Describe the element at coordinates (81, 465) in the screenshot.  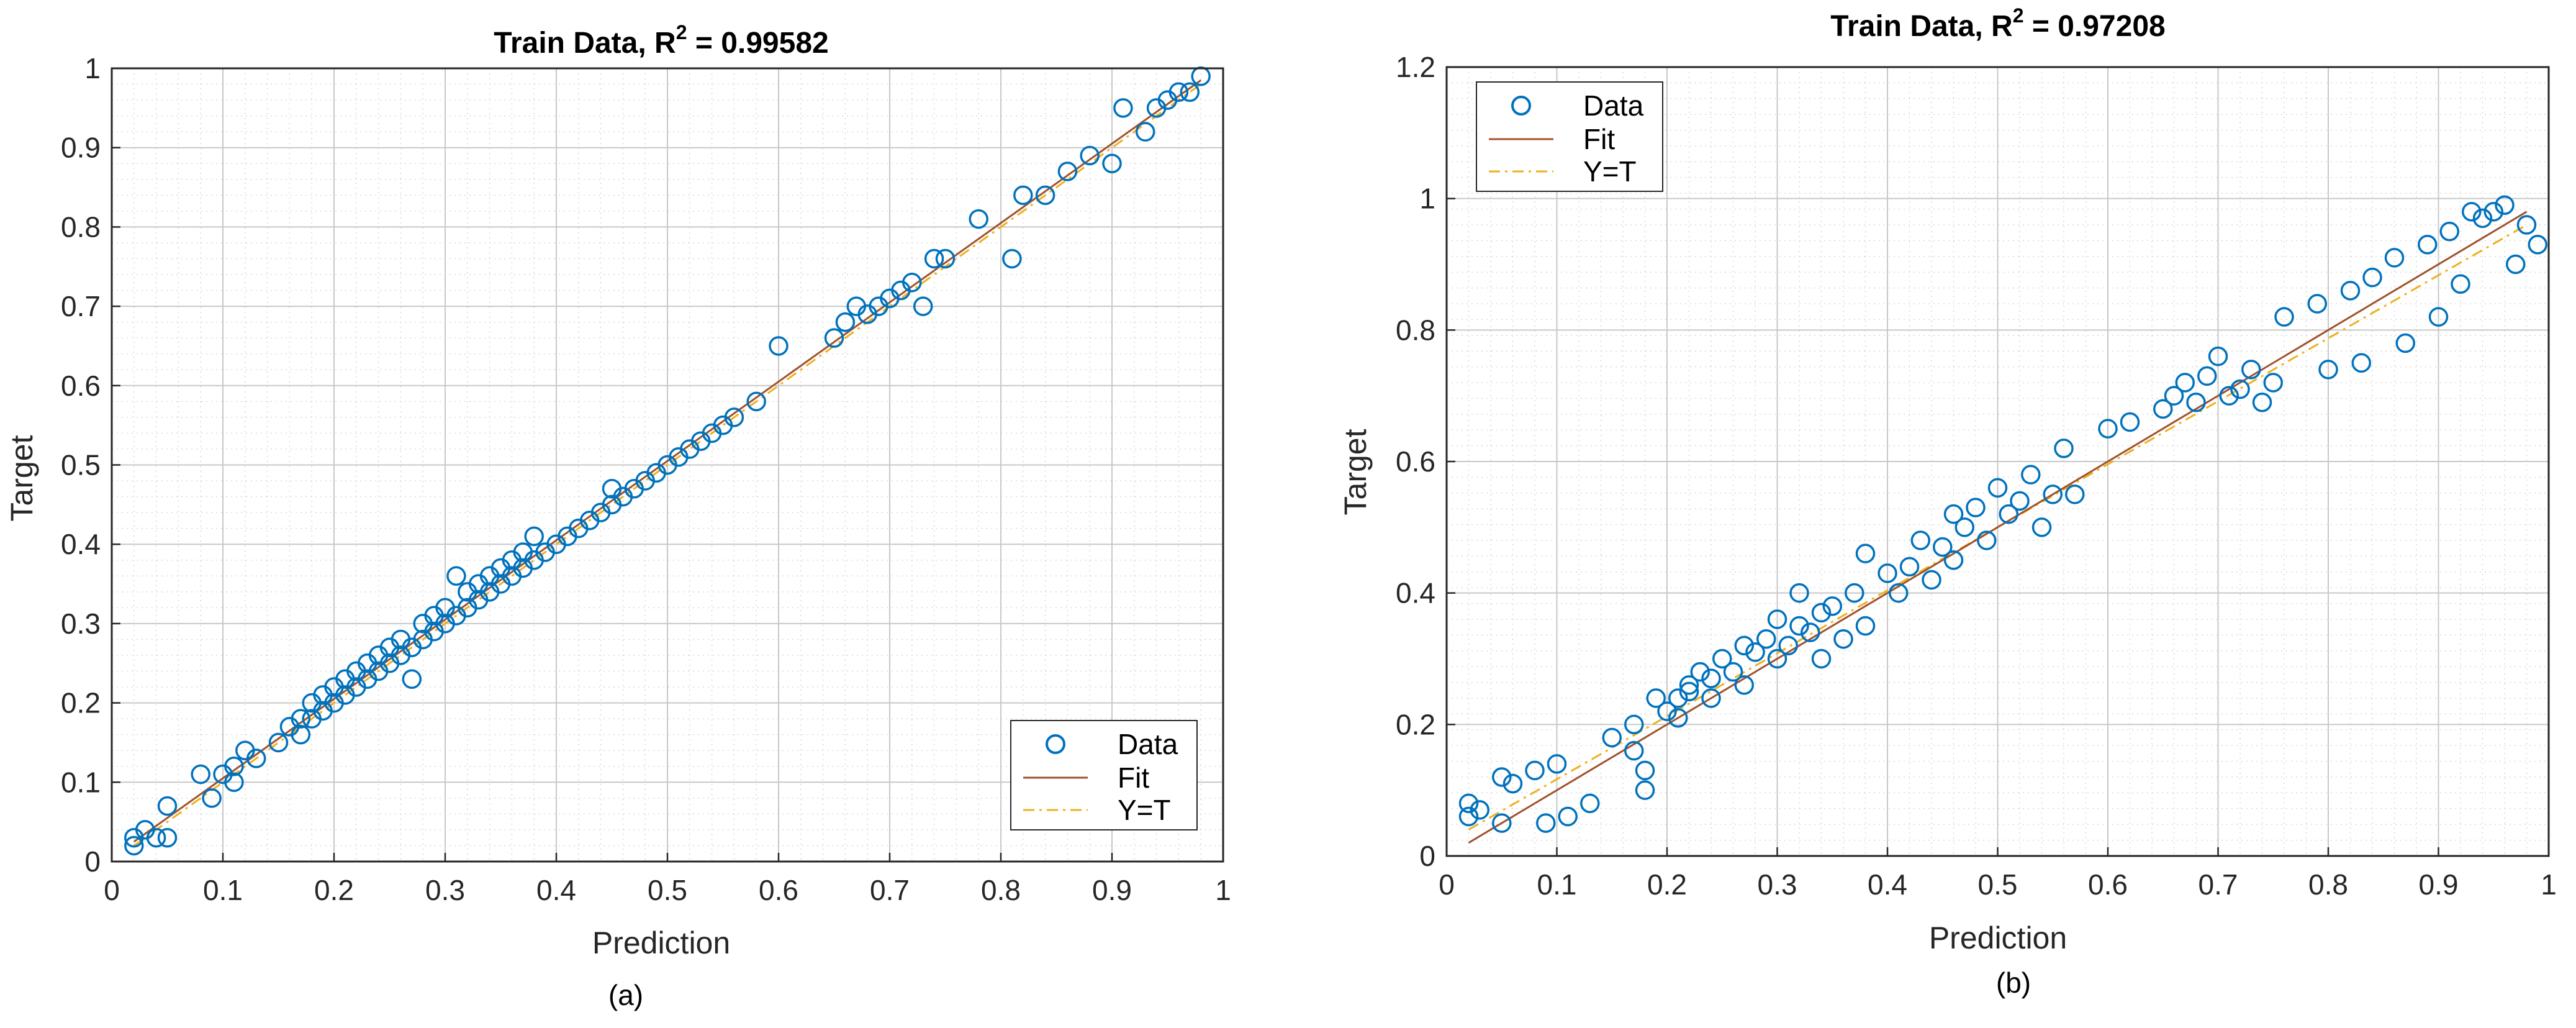
I see `y-tick-label: 0.5` at that location.